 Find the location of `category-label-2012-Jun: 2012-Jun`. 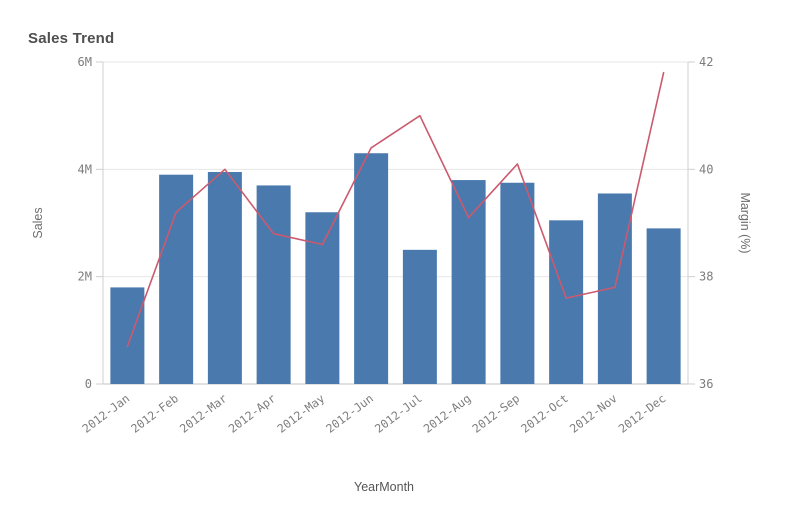

category-label-2012-Jun: 2012-Jun is located at coordinates (349, 413).